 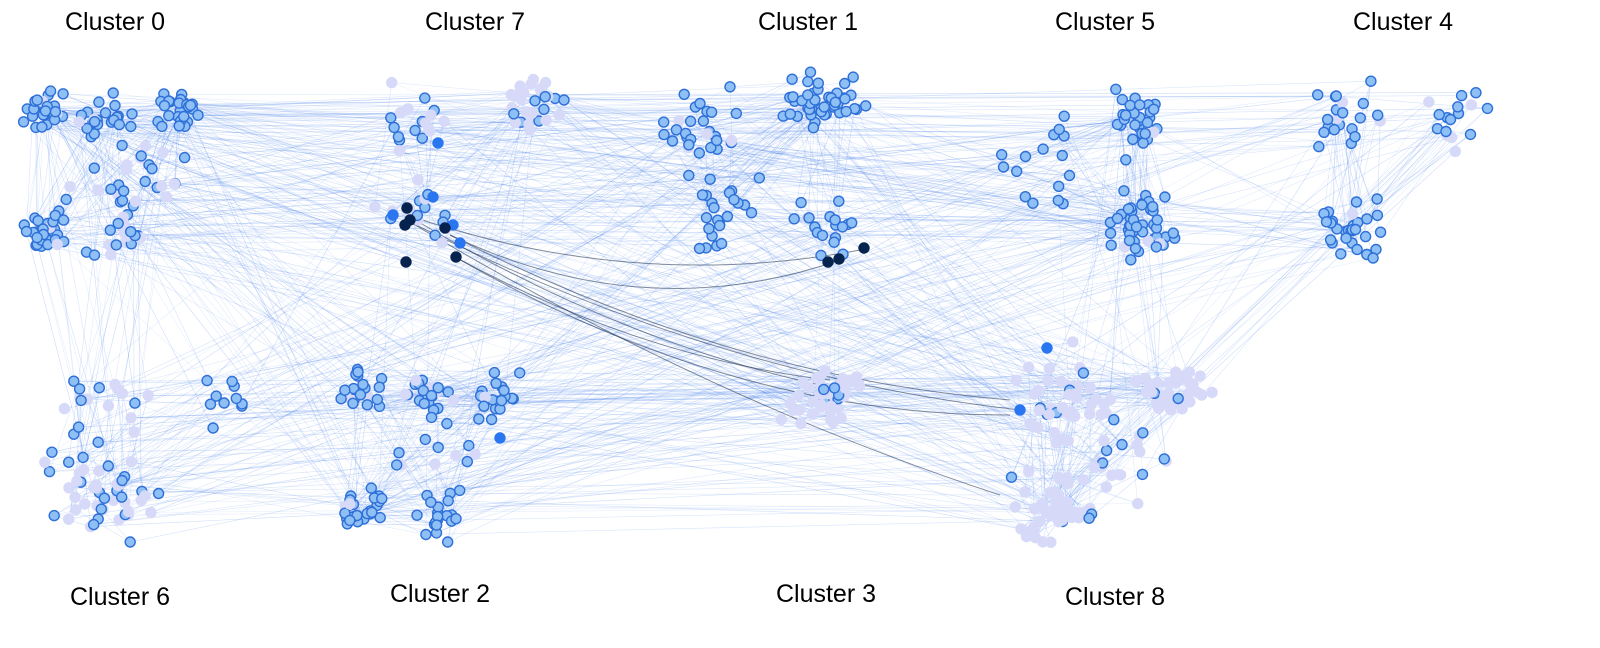 What do you see at coordinates (1105, 22) in the screenshot?
I see `cluster-5-label: Cluster 5` at bounding box center [1105, 22].